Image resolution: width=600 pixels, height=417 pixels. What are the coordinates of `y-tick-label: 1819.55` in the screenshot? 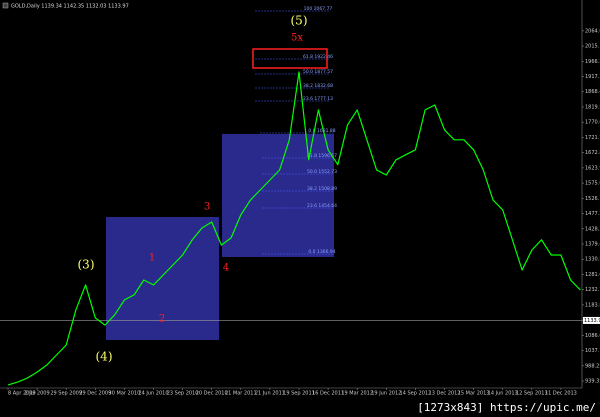 It's located at (592, 107).